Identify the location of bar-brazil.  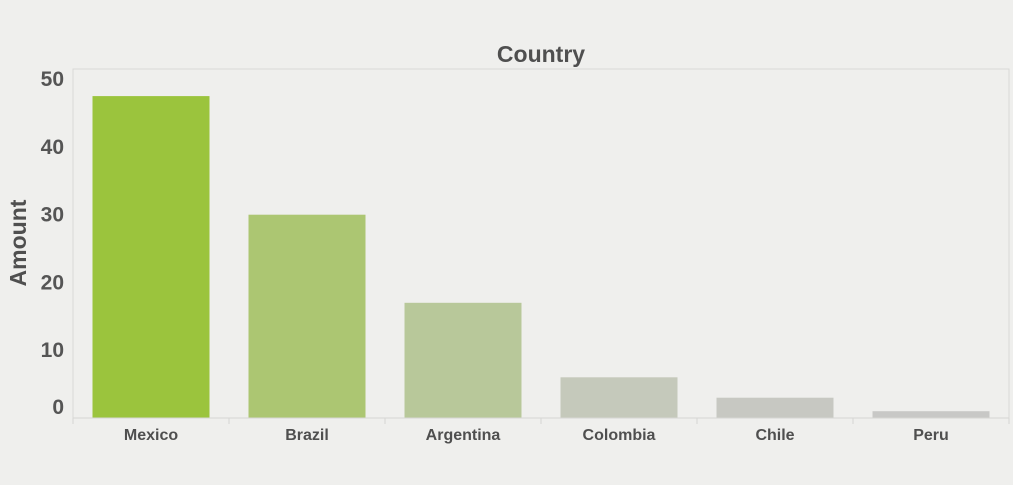
(307, 316).